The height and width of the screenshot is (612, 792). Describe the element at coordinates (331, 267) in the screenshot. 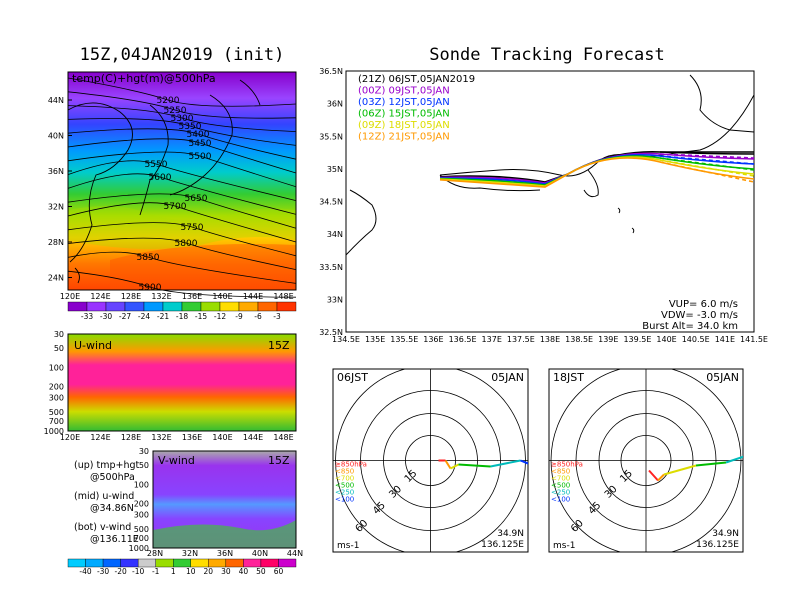

I see `track-lat-tick: 33.5N` at that location.